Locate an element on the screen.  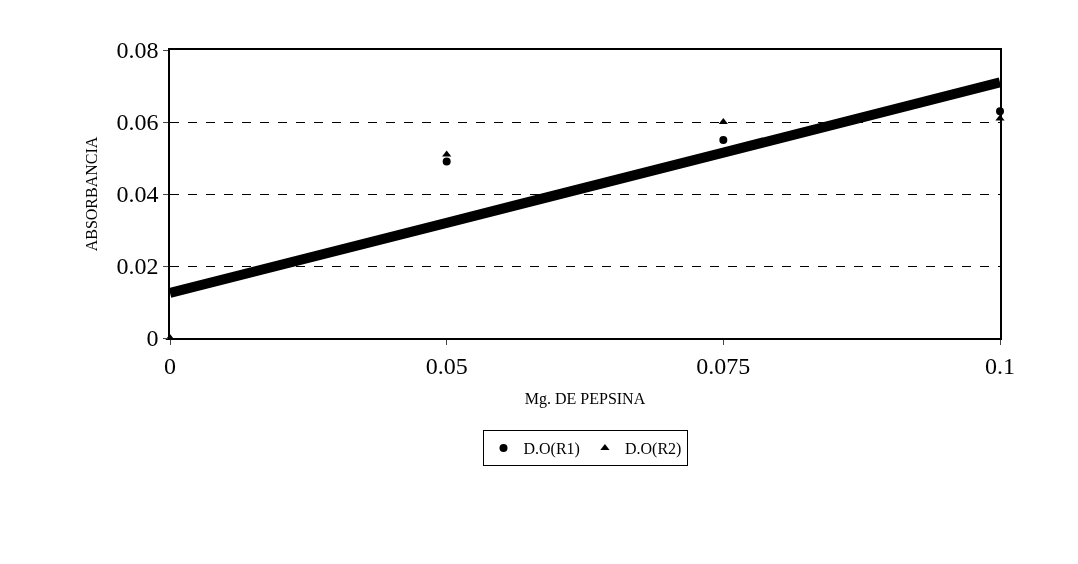
x-tick-label: 0 is located at coordinates (170, 365).